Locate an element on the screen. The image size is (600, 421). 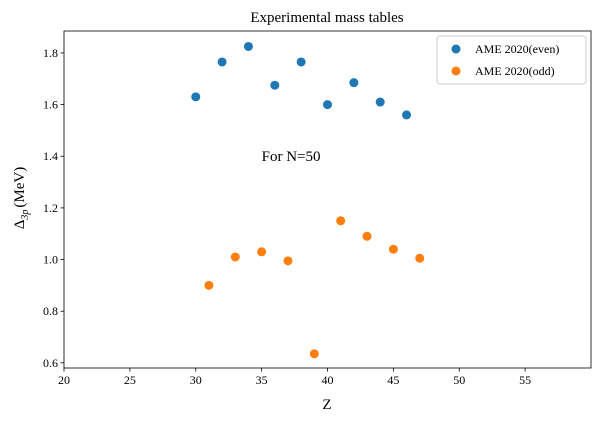
y-tick-label: 1.8 is located at coordinates (50, 53).